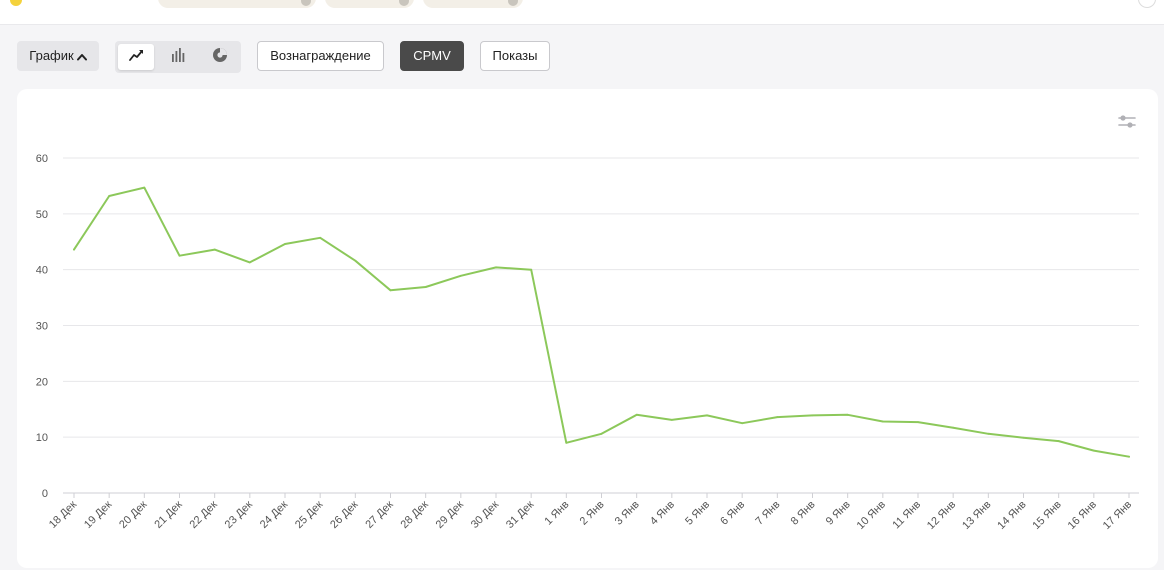 The width and height of the screenshot is (1164, 570). I want to click on chart-settings-icon, so click(1127, 124).